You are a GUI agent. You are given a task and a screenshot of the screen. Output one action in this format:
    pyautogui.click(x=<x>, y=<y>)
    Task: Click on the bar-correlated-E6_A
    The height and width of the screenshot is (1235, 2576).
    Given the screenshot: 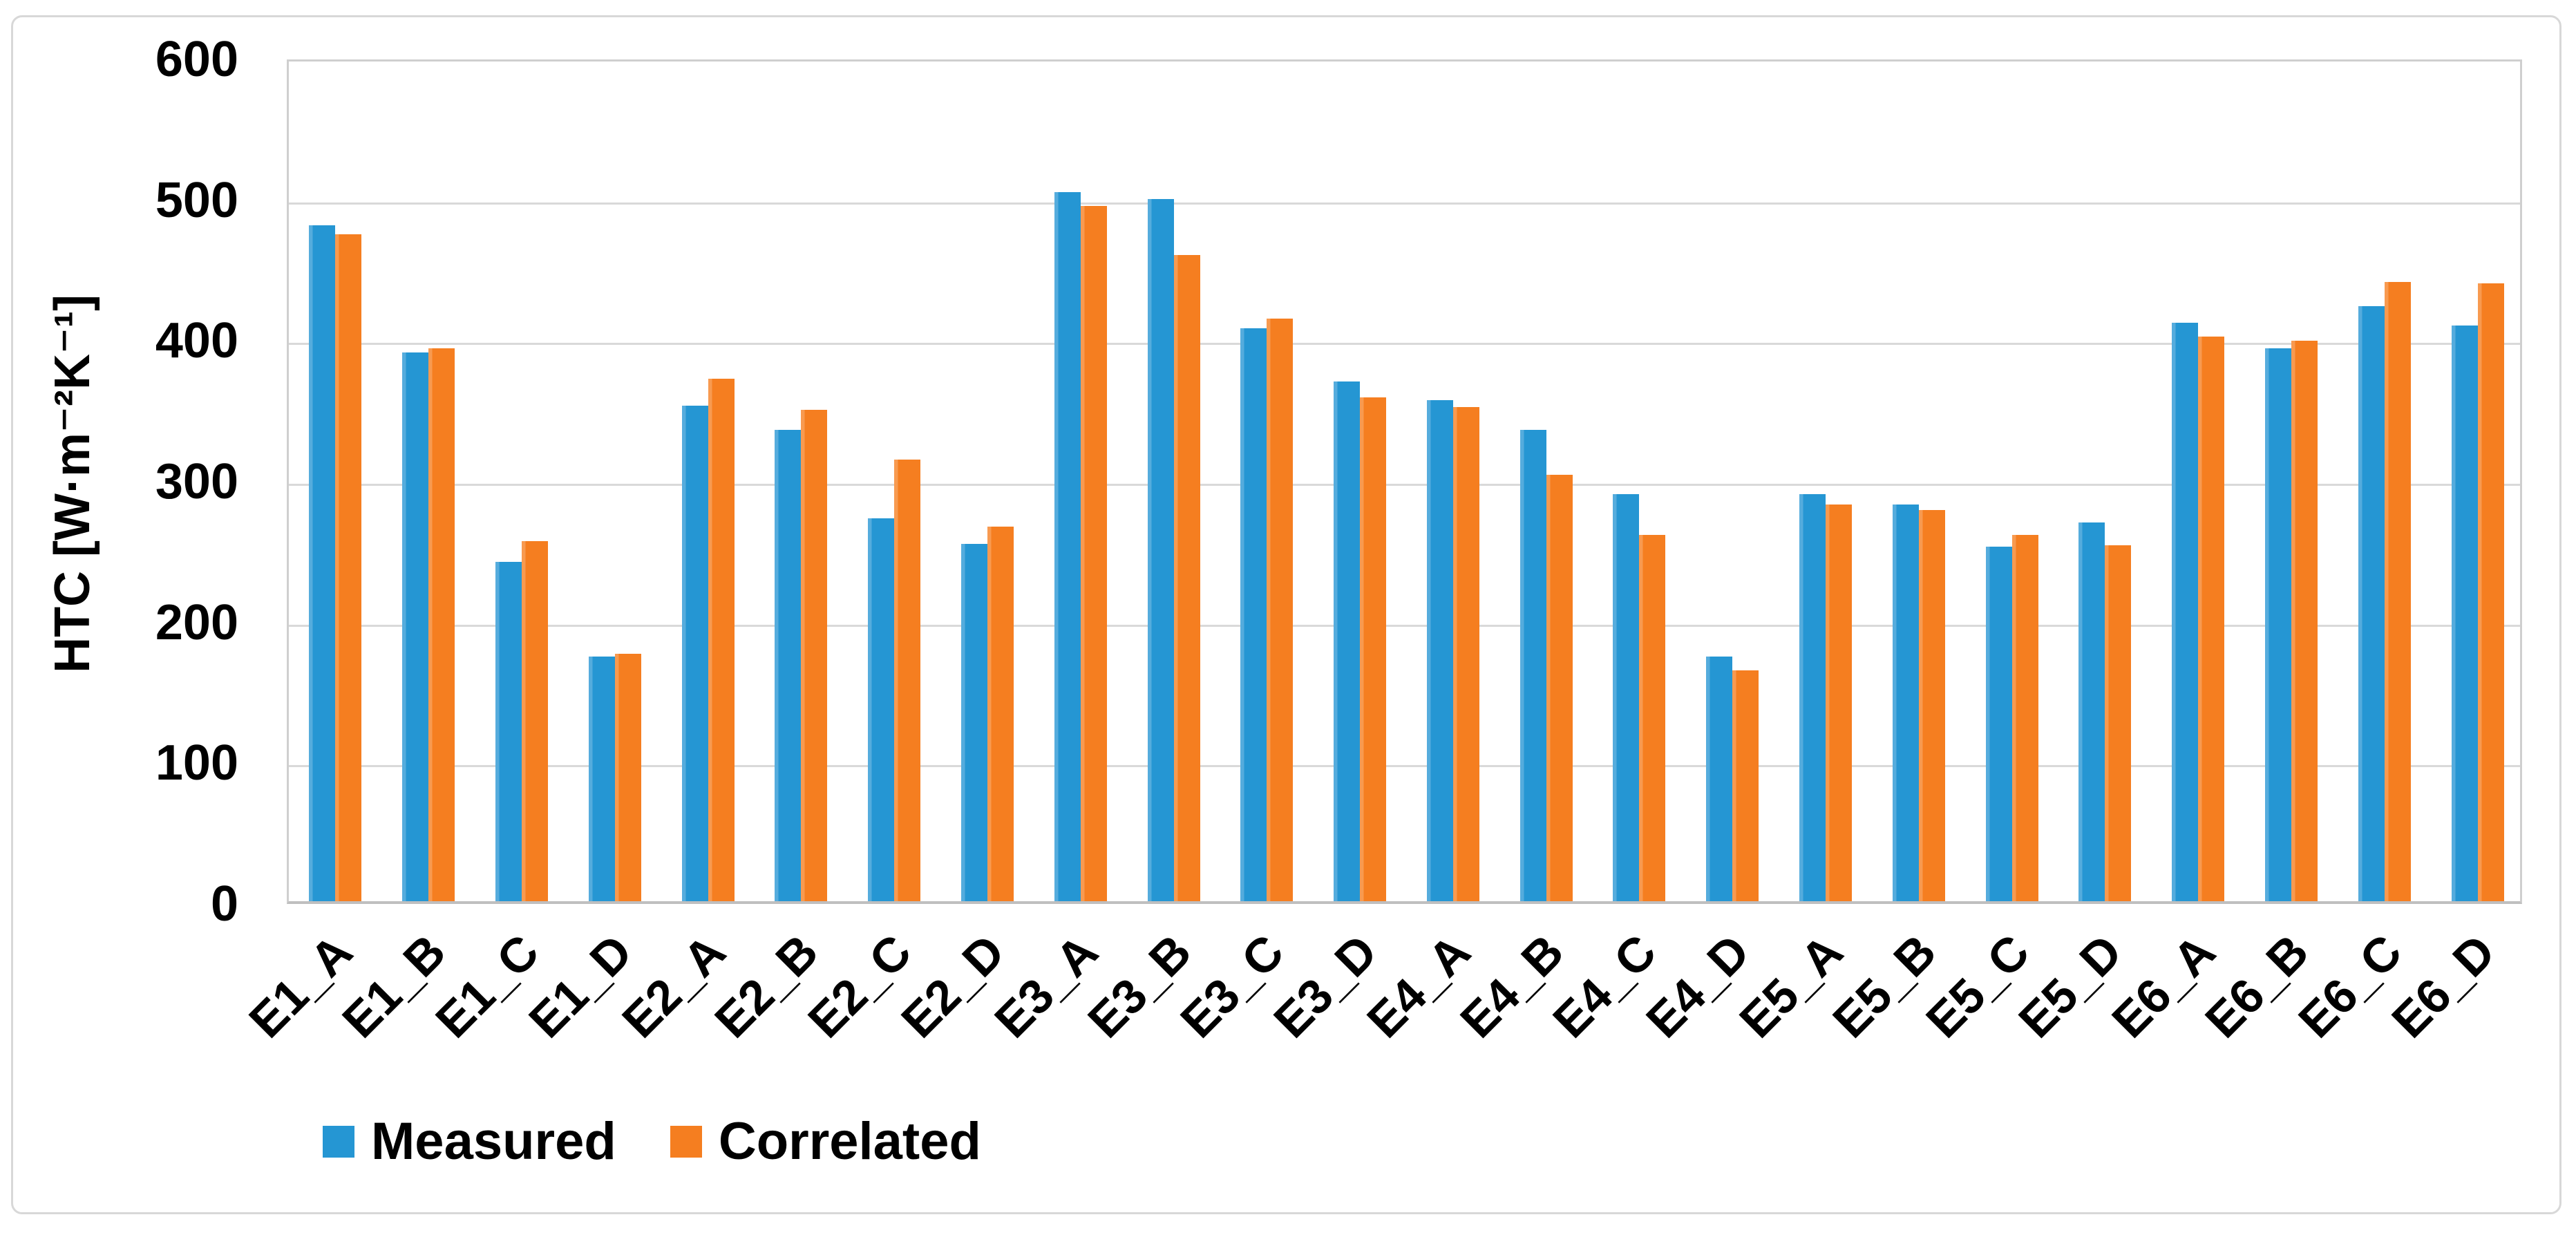 What is the action you would take?
    pyautogui.click(x=2211, y=619)
    